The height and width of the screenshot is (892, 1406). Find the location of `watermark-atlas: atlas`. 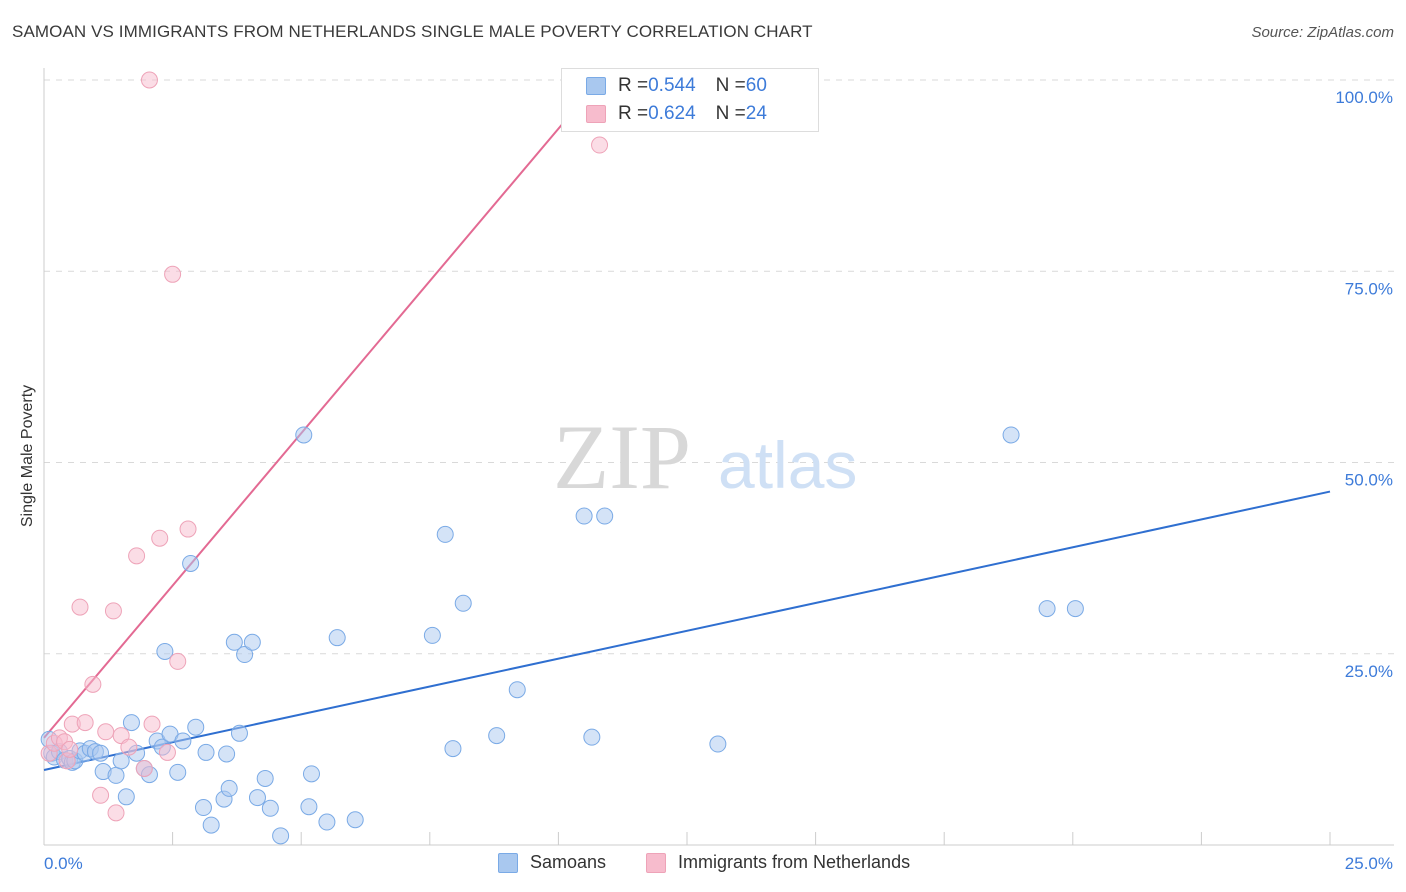

watermark-atlas: atlas is located at coordinates (787, 465).